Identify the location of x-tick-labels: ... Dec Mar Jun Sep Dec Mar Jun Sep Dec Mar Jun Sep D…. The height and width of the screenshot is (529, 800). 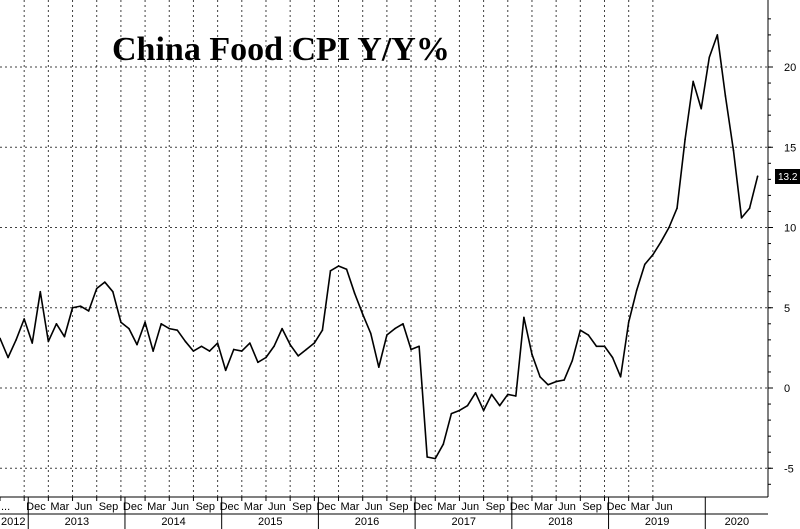
(375, 514).